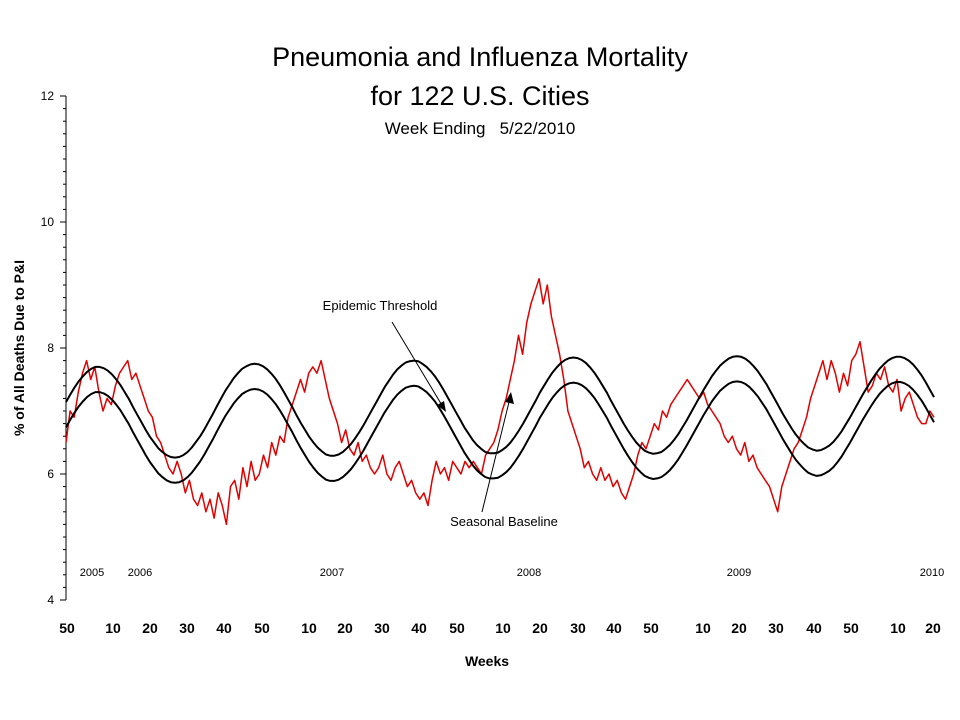  I want to click on seasonal-baseline-arrowhead, so click(509, 398).